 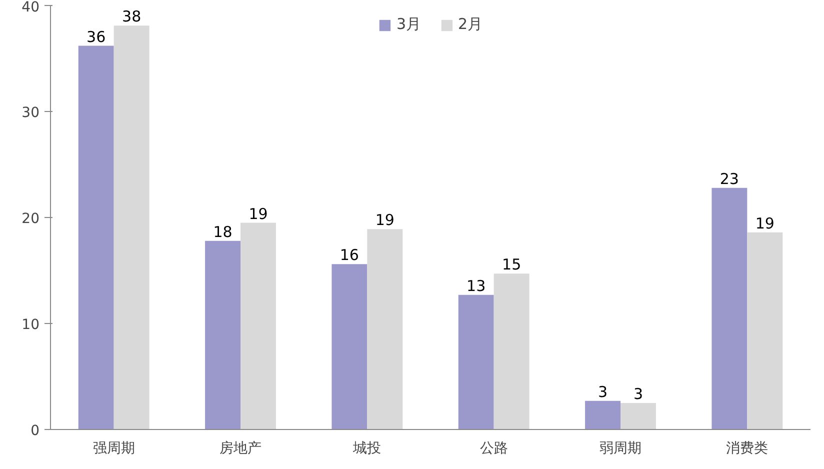 I want to click on x-tick-label: 城投, so click(x=367, y=448).